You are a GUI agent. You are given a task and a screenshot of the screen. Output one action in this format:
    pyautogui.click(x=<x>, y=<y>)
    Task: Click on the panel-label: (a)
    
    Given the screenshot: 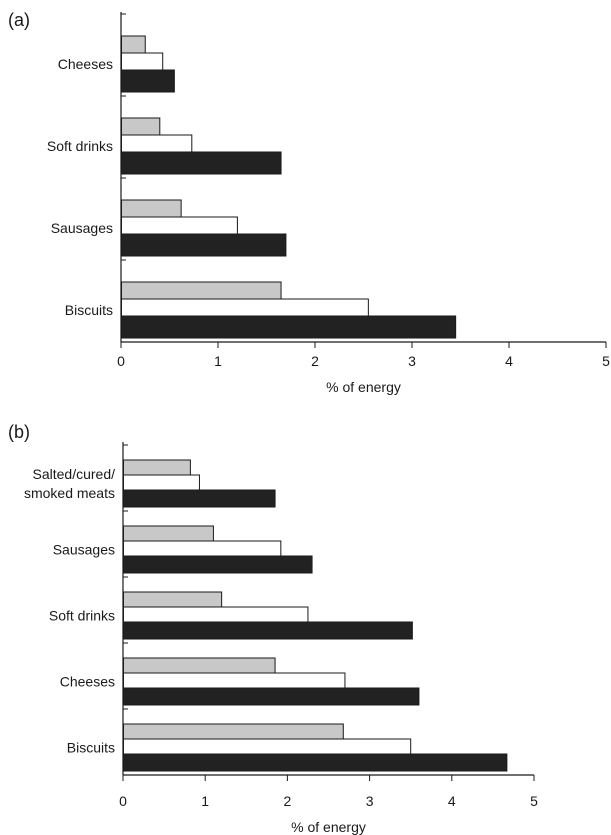 What is the action you would take?
    pyautogui.click(x=19, y=20)
    